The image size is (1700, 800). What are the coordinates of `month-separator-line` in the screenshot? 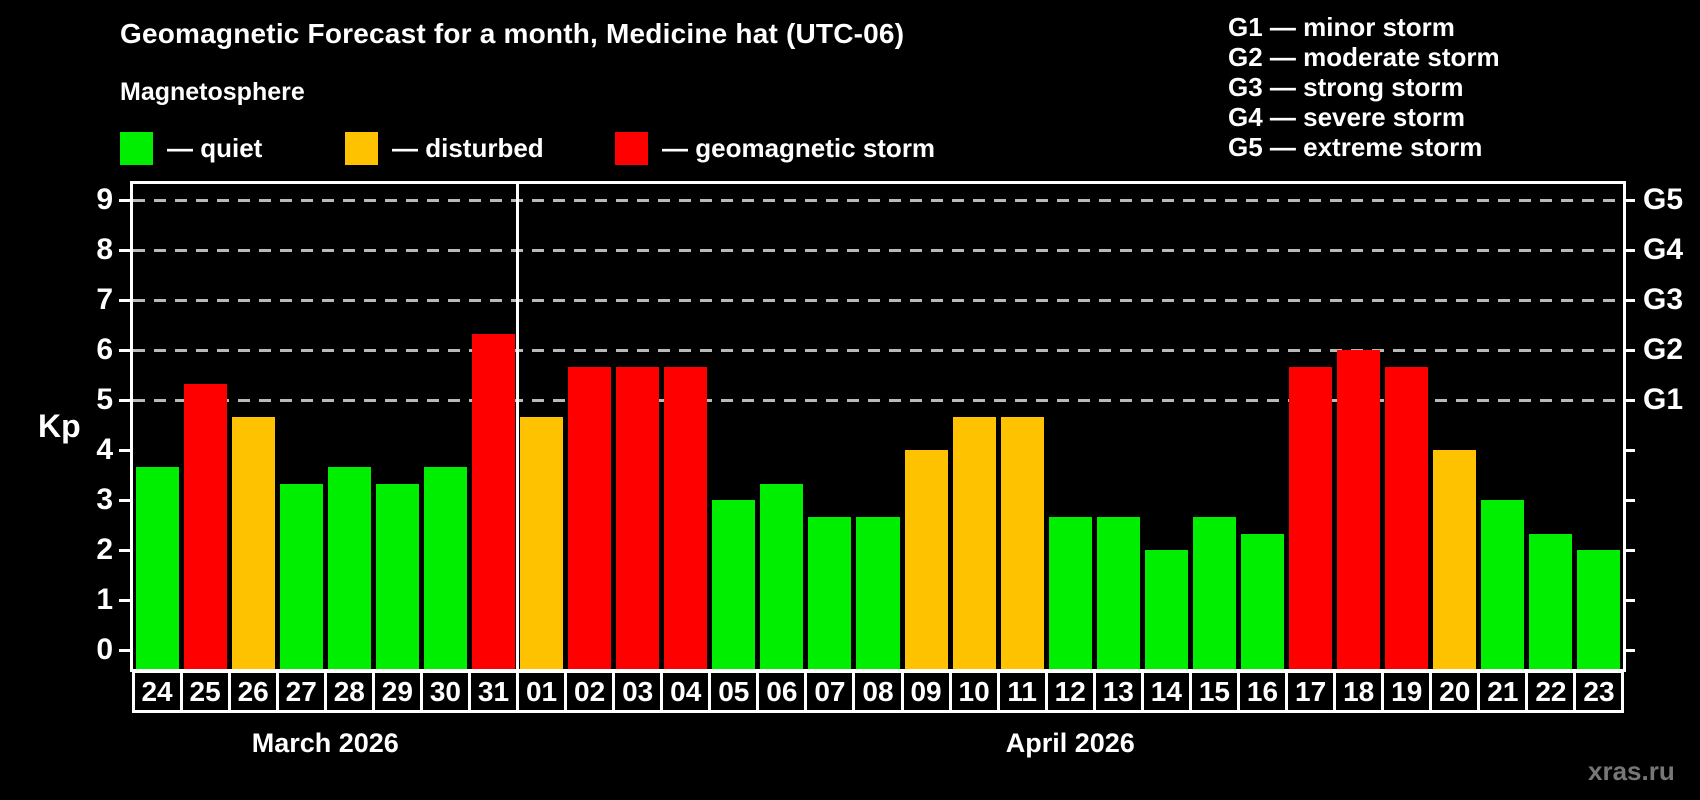 It's located at (518, 426).